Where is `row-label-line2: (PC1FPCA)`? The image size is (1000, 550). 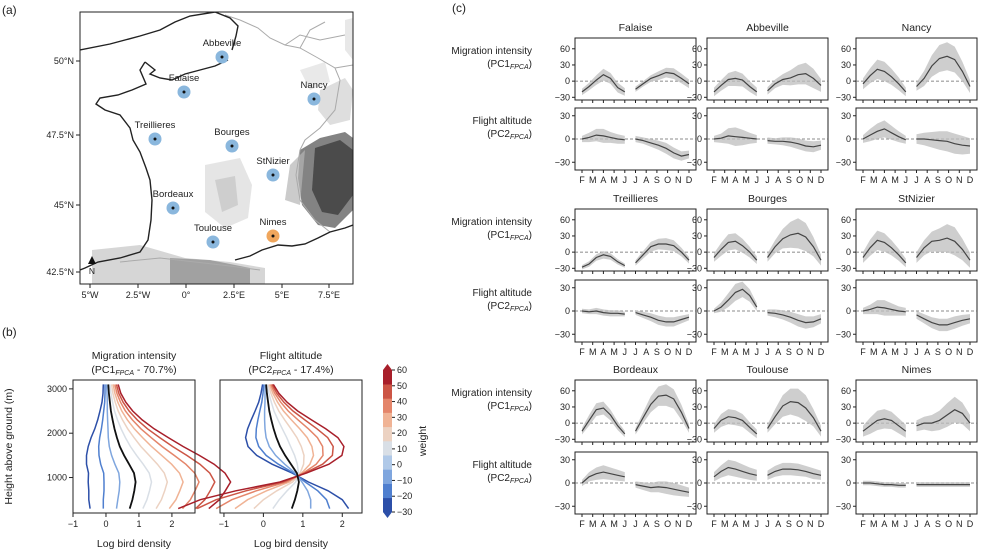
row-label-line2: (PC1FPCA) is located at coordinates (509, 236).